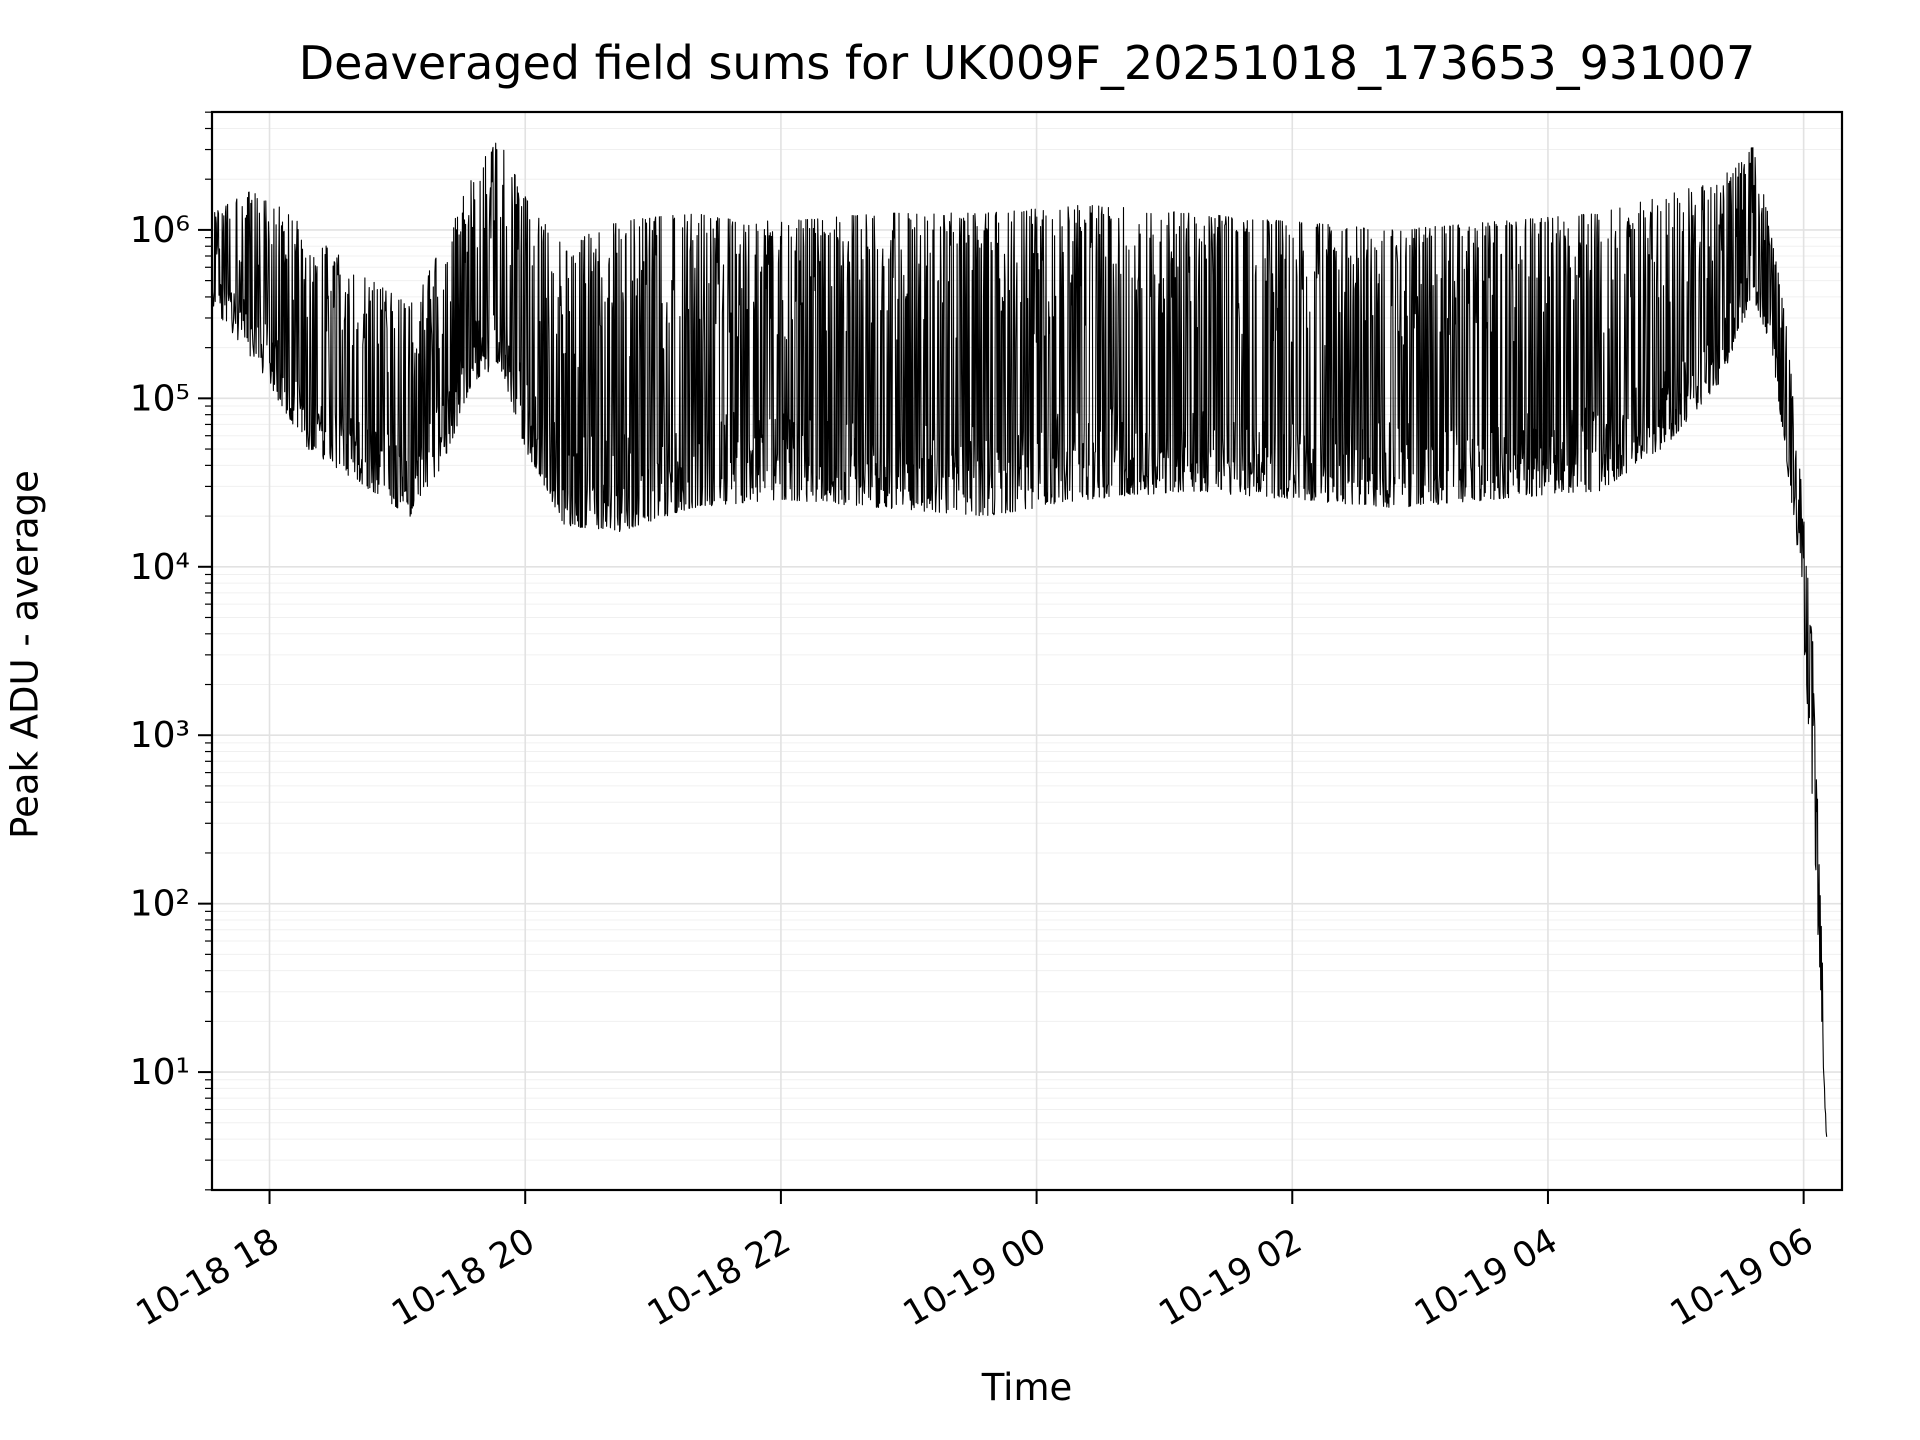 The height and width of the screenshot is (1440, 1920). Describe the element at coordinates (160, 567) in the screenshot. I see `y-tick-label: 10⁴` at that location.